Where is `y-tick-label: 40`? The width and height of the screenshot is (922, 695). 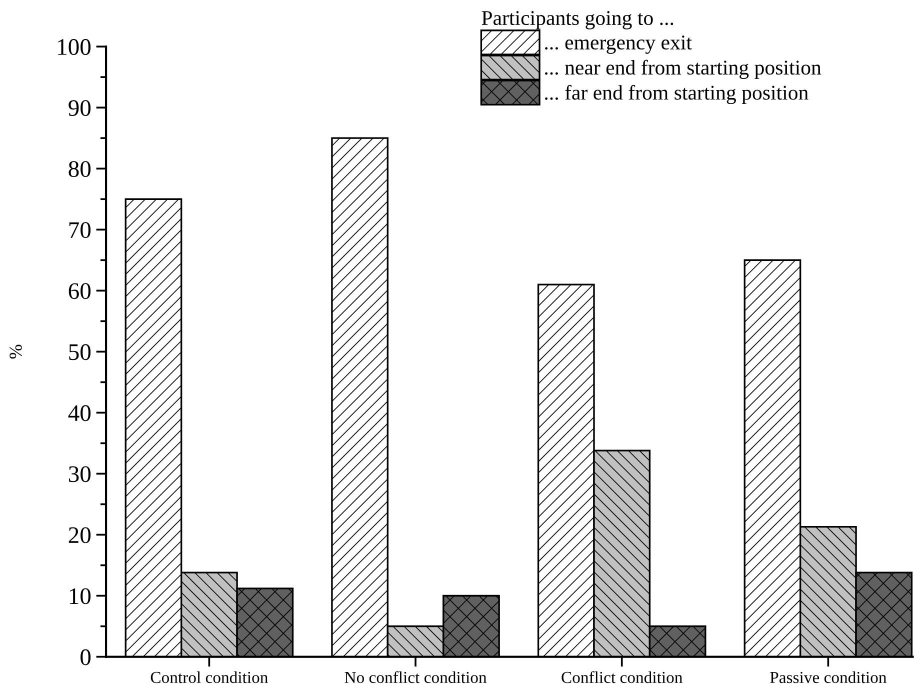 y-tick-label: 40 is located at coordinates (79, 413).